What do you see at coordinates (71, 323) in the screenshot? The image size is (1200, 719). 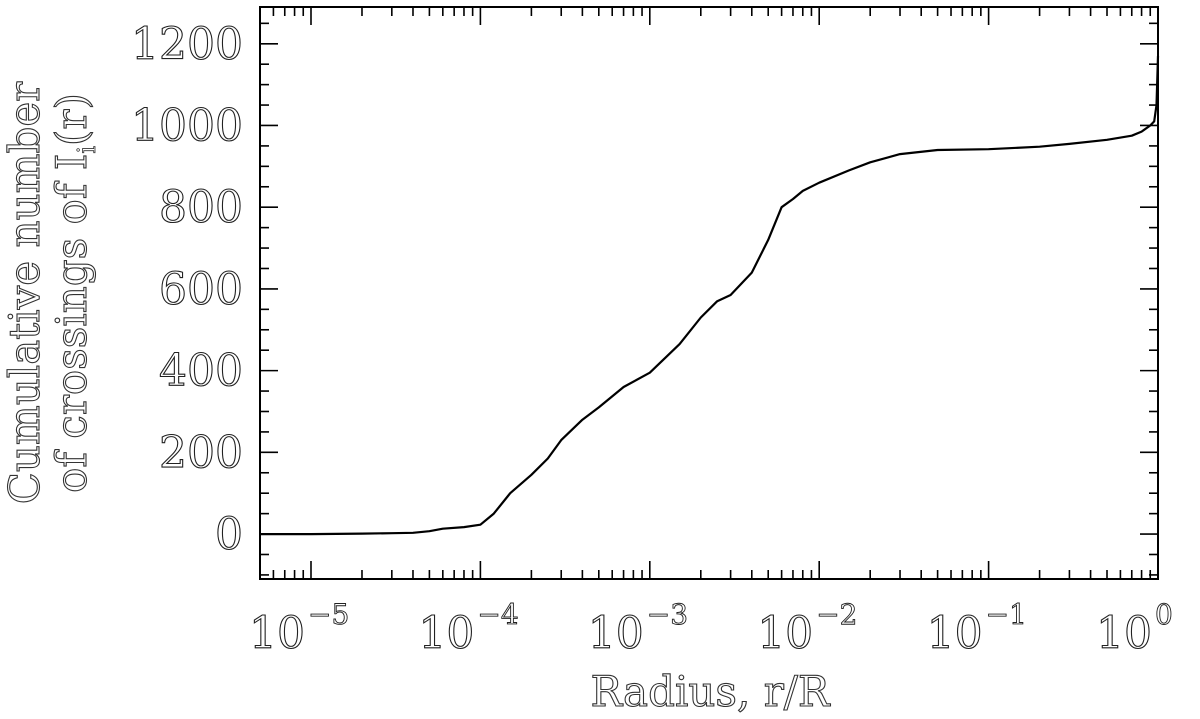 I see `y-axis-title-line2-prefix: of crossings of I` at bounding box center [71, 323].